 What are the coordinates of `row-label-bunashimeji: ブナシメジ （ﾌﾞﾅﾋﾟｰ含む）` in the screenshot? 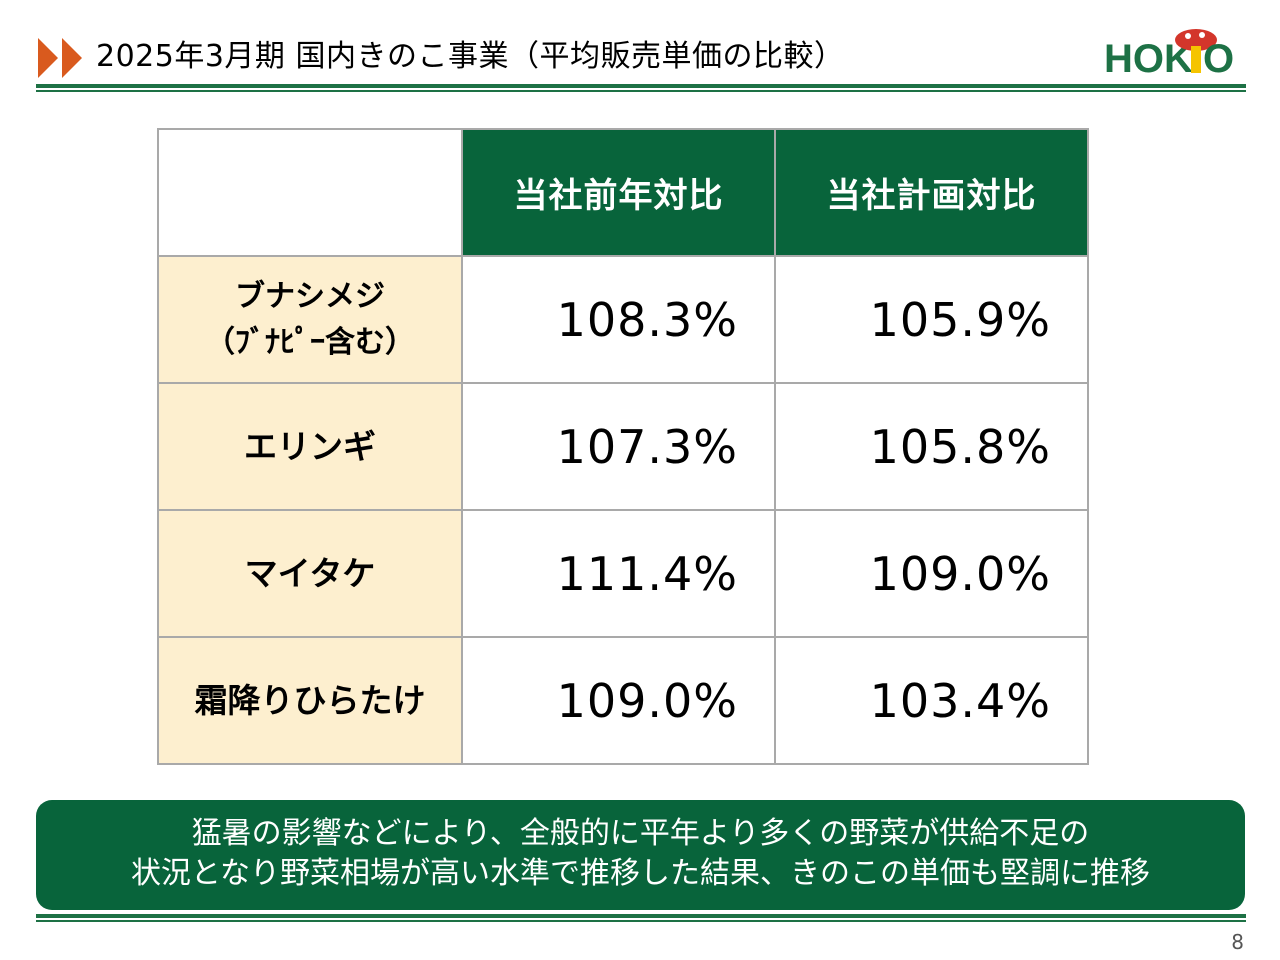 It's located at (310, 319).